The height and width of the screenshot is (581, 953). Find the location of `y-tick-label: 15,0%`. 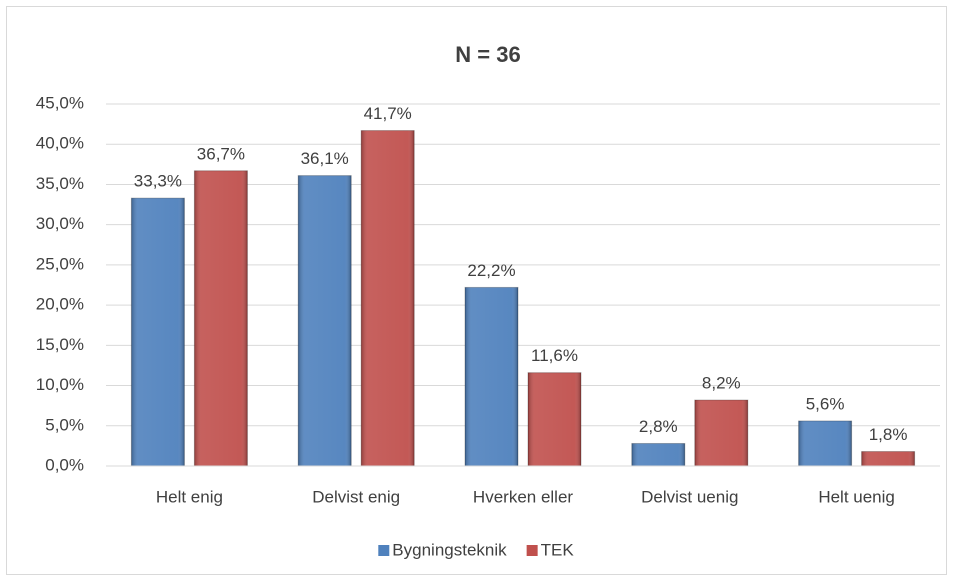

y-tick-label: 15,0% is located at coordinates (60, 344).